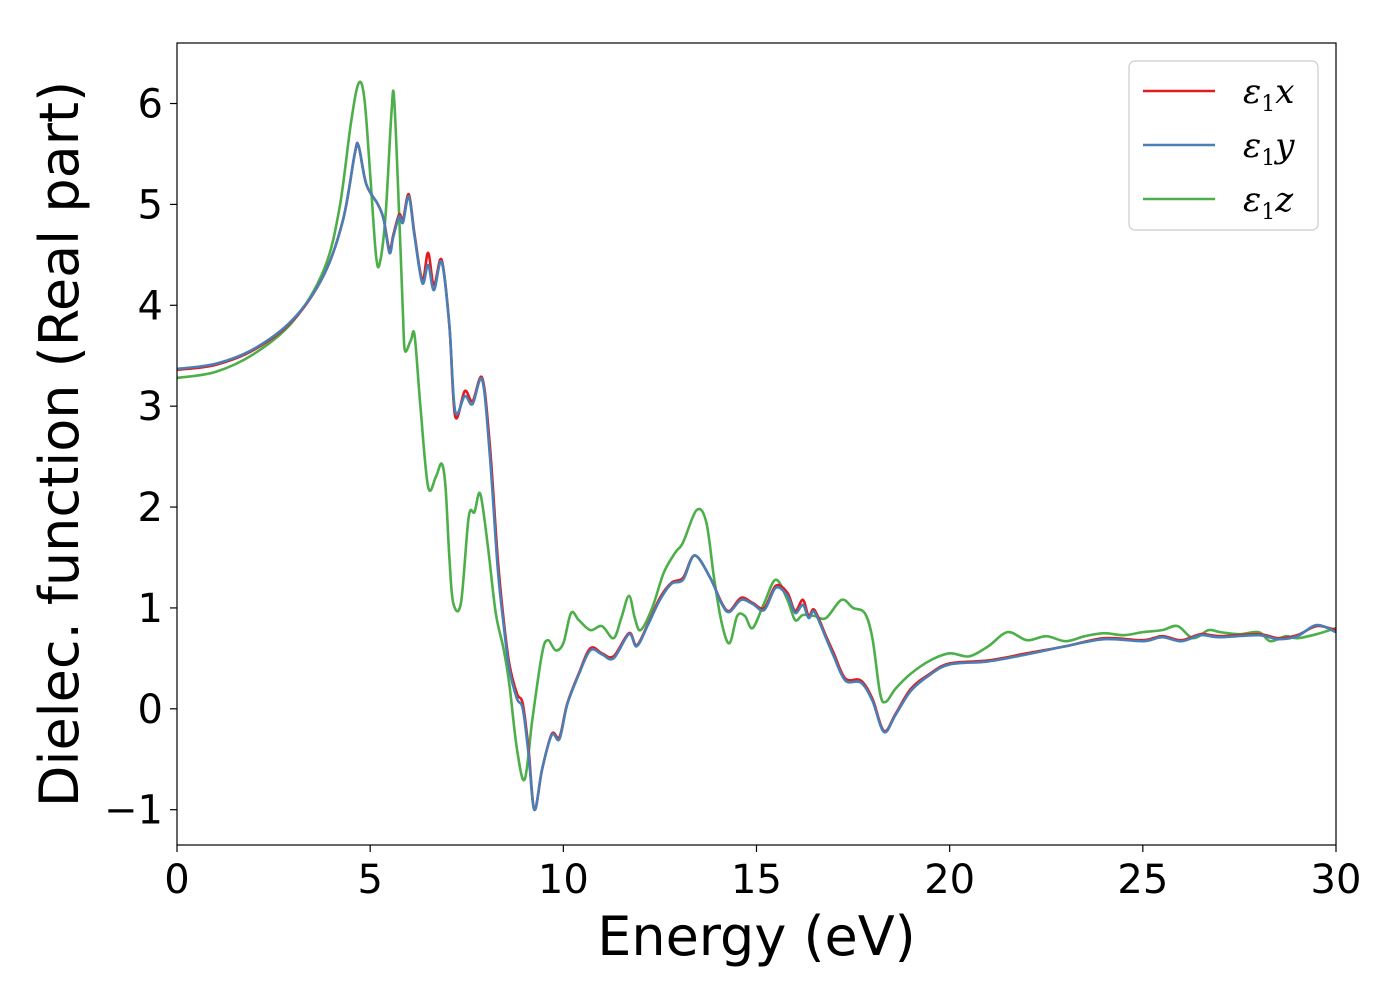 This screenshot has width=1400, height=1000. I want to click on y-tick-label: 1, so click(150, 609).